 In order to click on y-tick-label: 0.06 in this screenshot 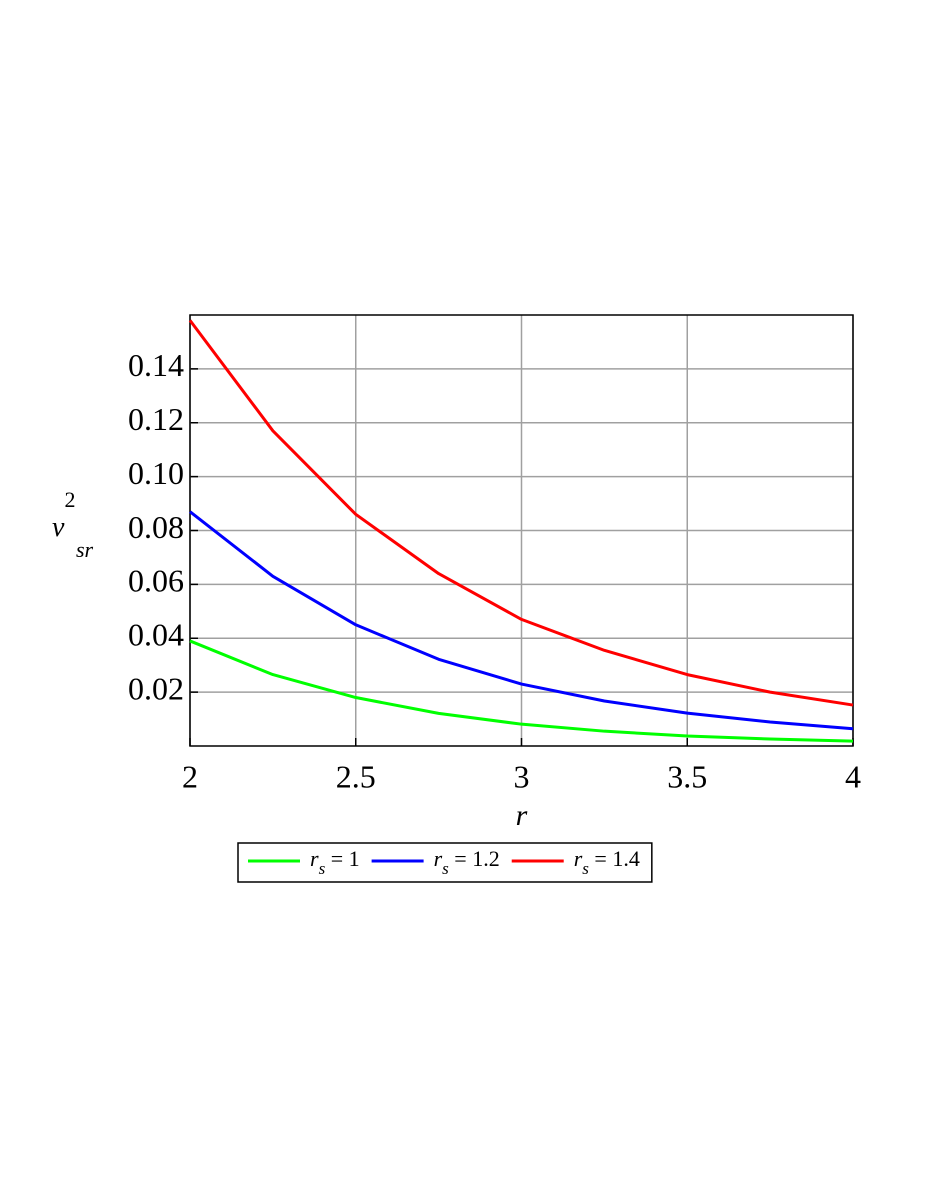, I will do `click(156, 581)`.